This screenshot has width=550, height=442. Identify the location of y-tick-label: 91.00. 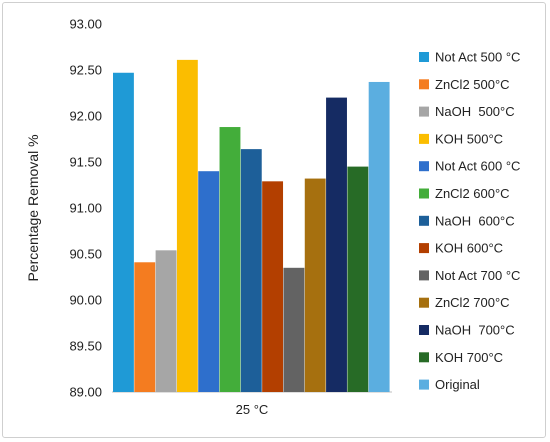
(85, 208).